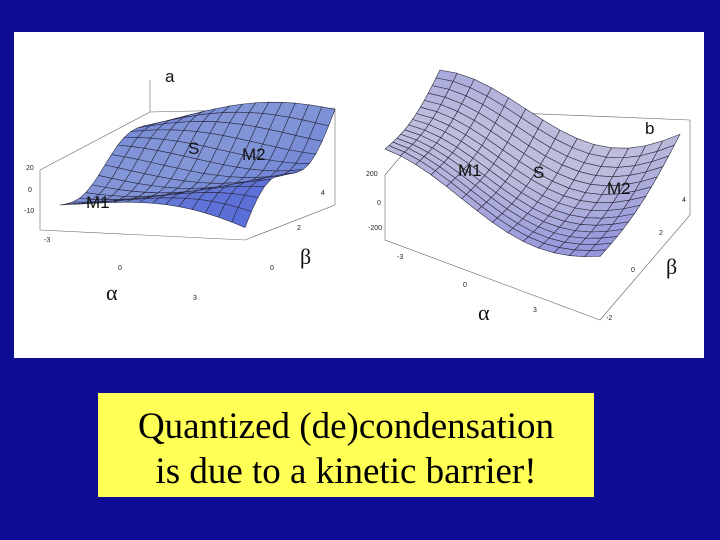  Describe the element at coordinates (170, 76) in the screenshot. I see `panel-label: a` at that location.